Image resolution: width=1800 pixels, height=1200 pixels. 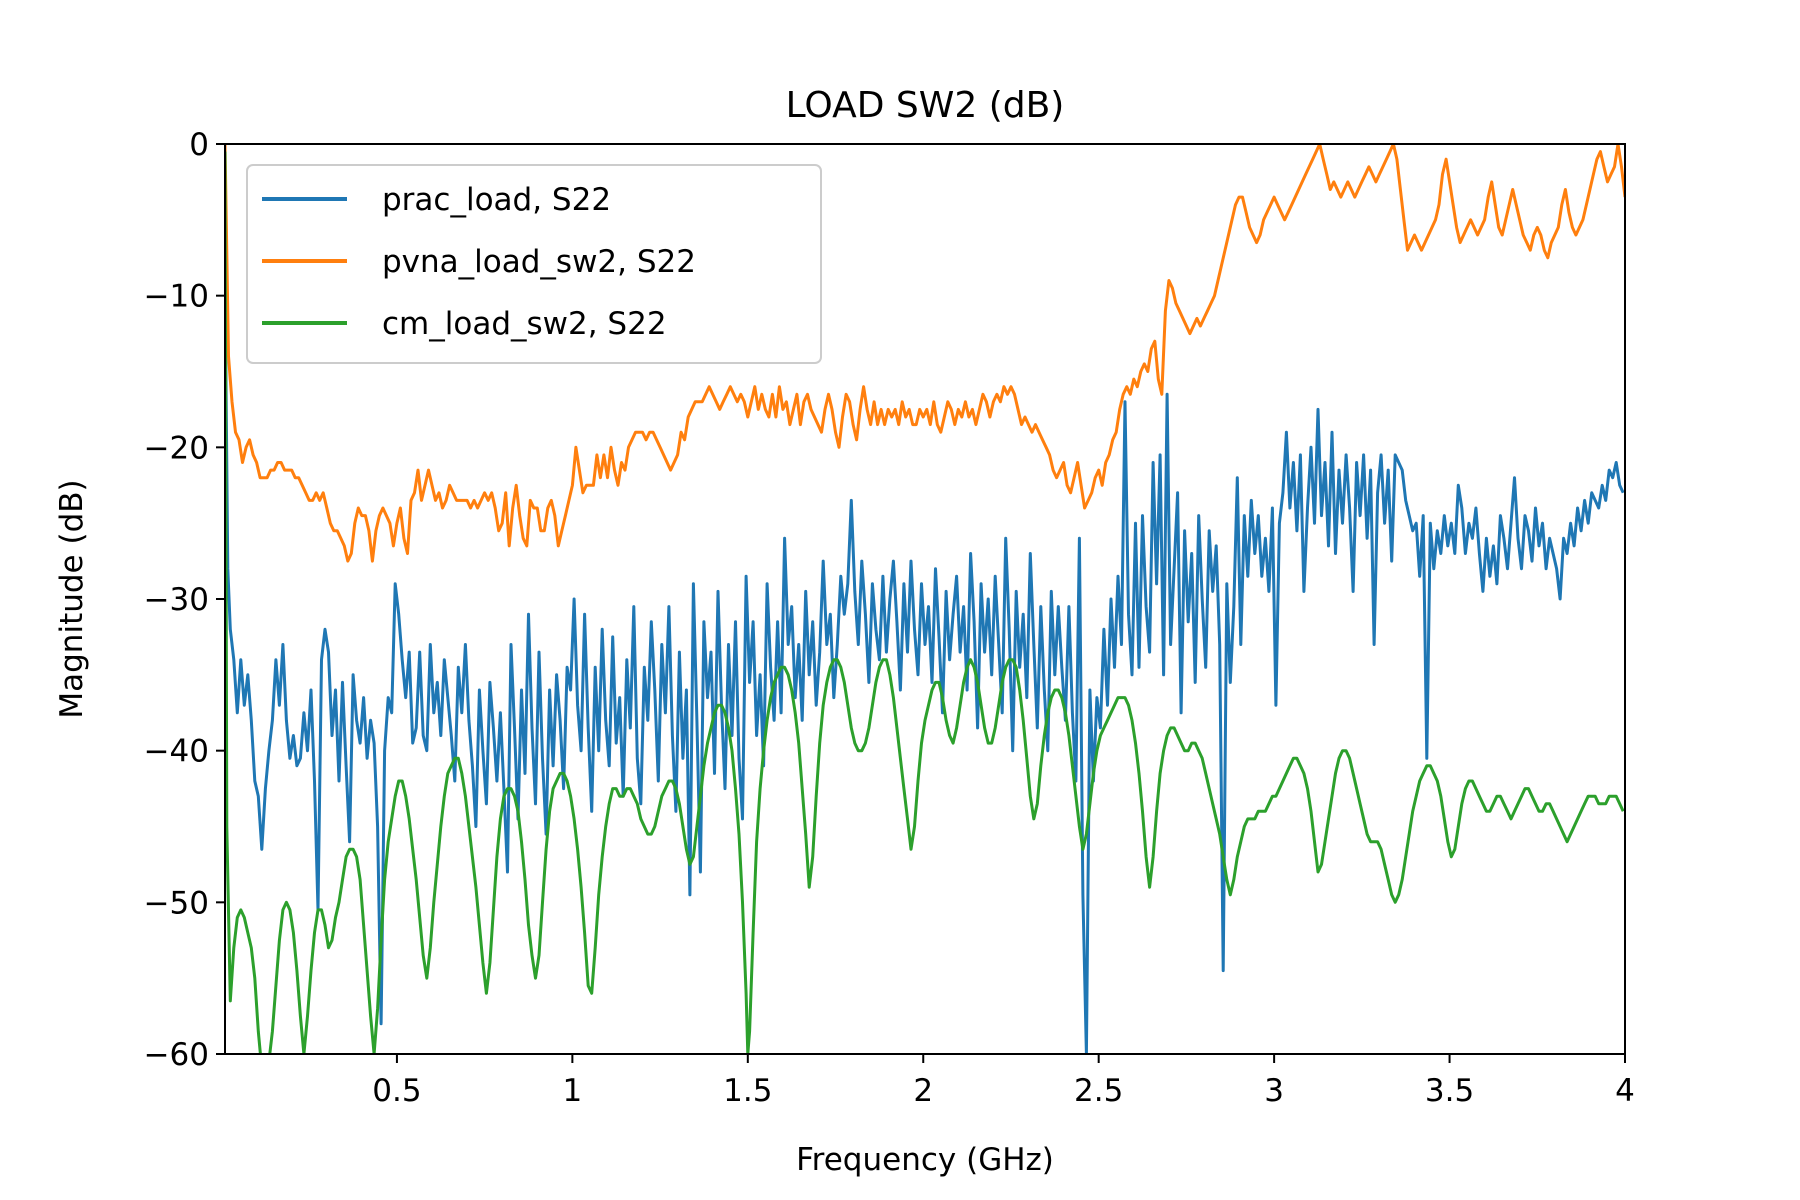 What do you see at coordinates (176, 297) in the screenshot?
I see `y-tick-label: −10` at bounding box center [176, 297].